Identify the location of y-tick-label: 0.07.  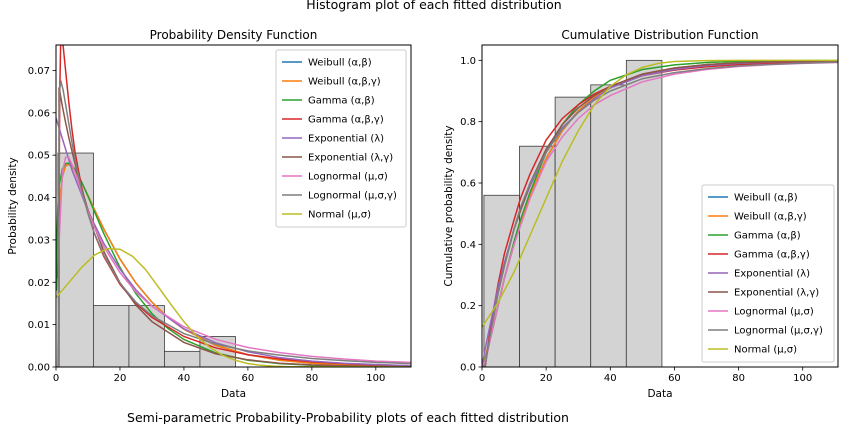
(39, 71).